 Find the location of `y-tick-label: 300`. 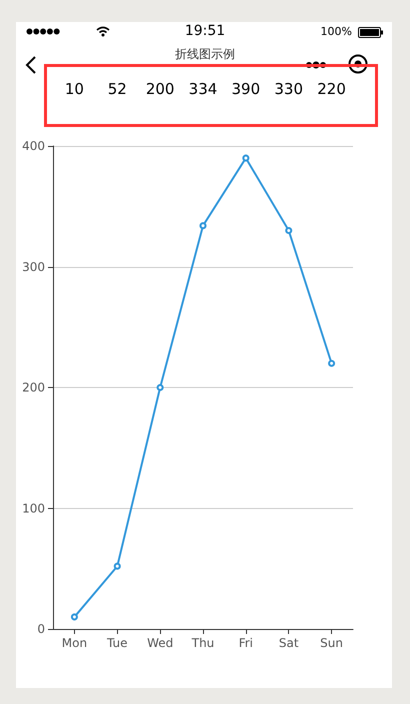

y-tick-label: 300 is located at coordinates (33, 267).